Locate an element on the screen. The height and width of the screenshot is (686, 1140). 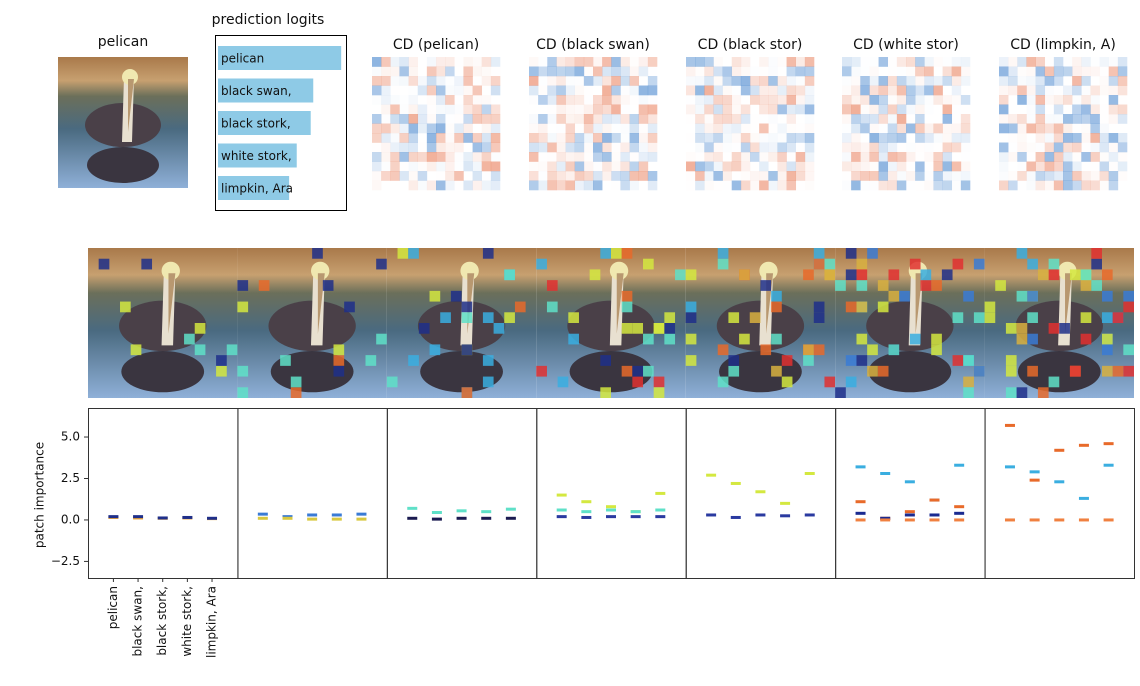
panel-frame is located at coordinates (462, 493).